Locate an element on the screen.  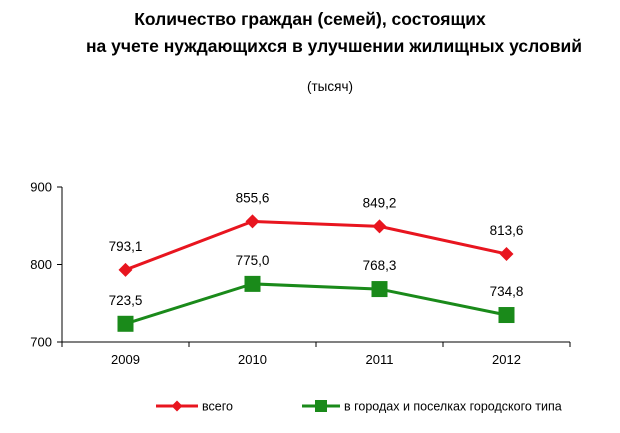
y-tick-label: 900 is located at coordinates (41, 187).